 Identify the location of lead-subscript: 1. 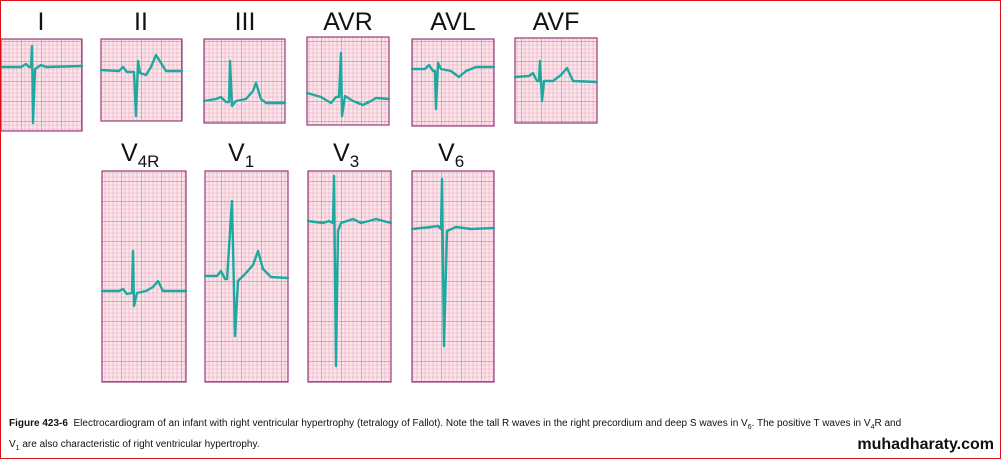
(249, 161).